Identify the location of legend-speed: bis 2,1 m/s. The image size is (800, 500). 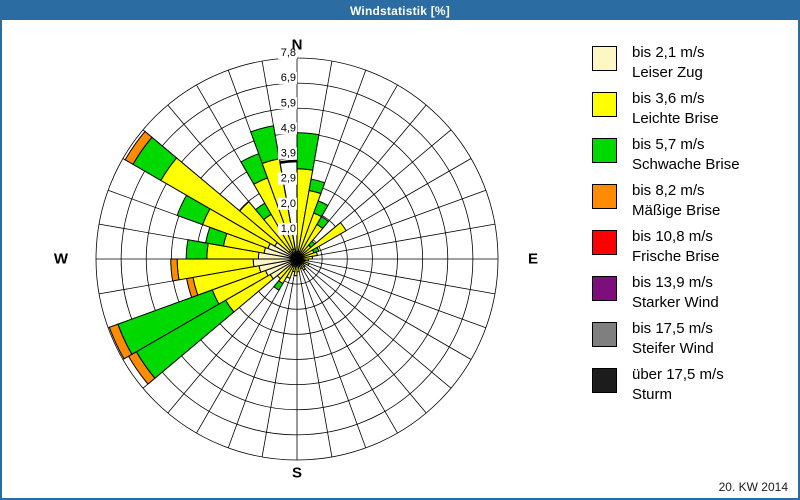
(668, 52).